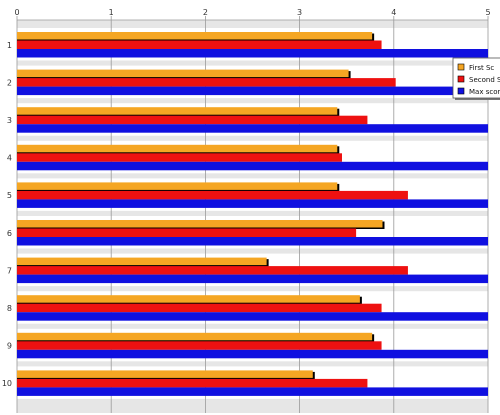  I want to click on y-tick-label-9: 9, so click(9, 346).